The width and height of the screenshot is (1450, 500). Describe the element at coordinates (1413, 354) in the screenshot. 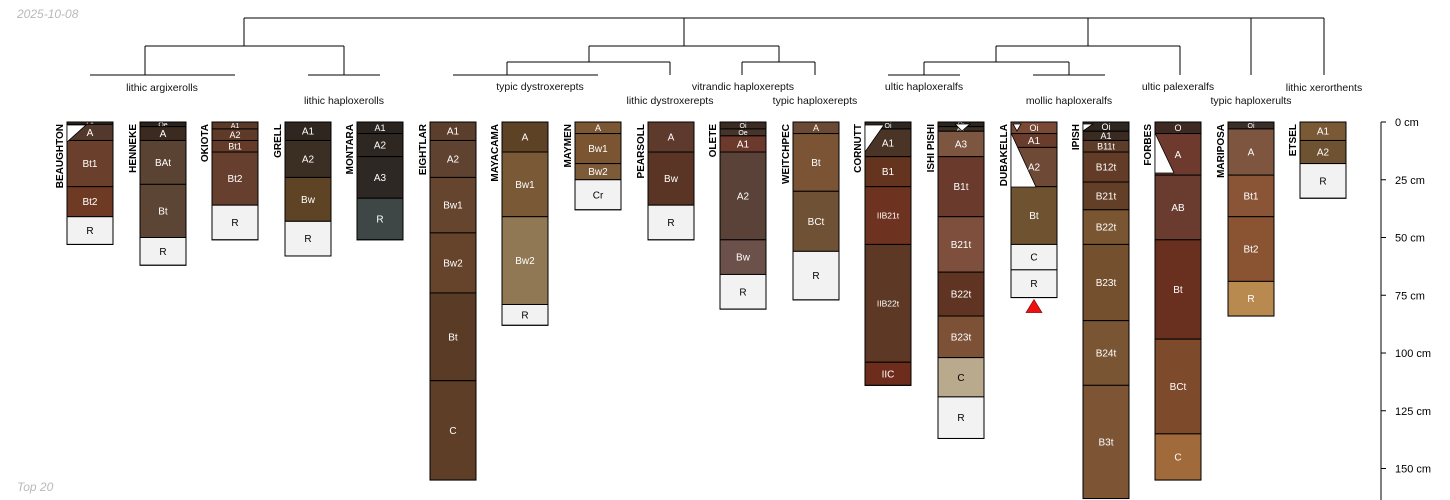

I see `depth-tick-label: 100 cm` at that location.